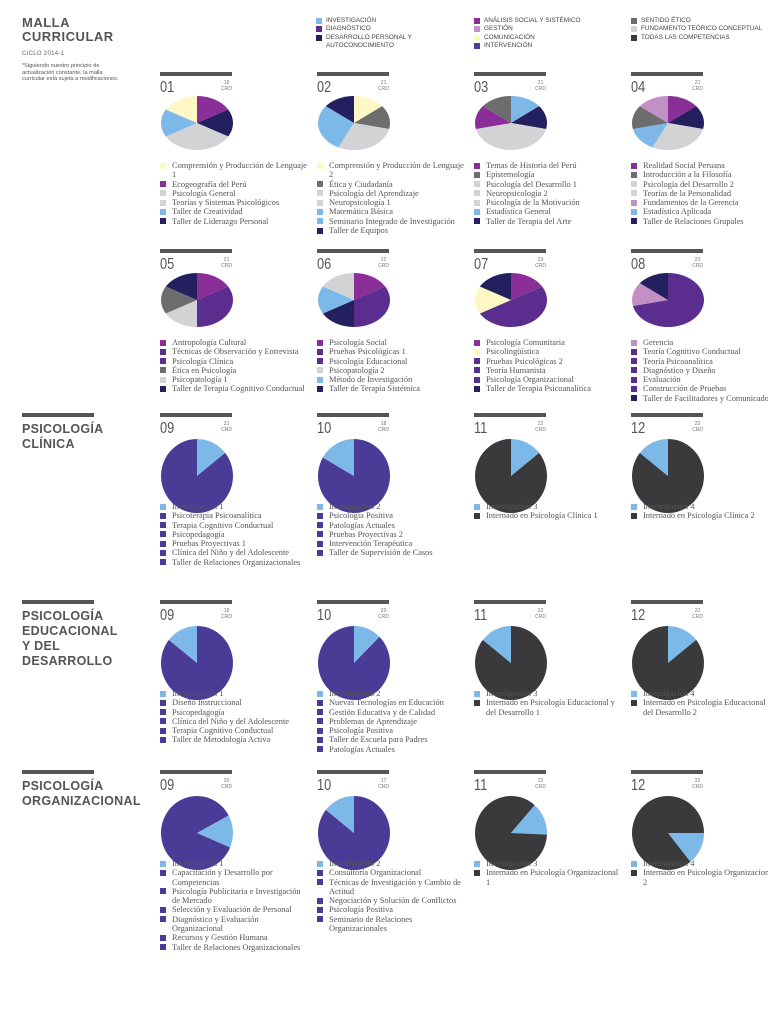 The image size is (768, 1024). What do you see at coordinates (510, 429) in the screenshot?
I see `semester-header: 11 22 CRD` at bounding box center [510, 429].